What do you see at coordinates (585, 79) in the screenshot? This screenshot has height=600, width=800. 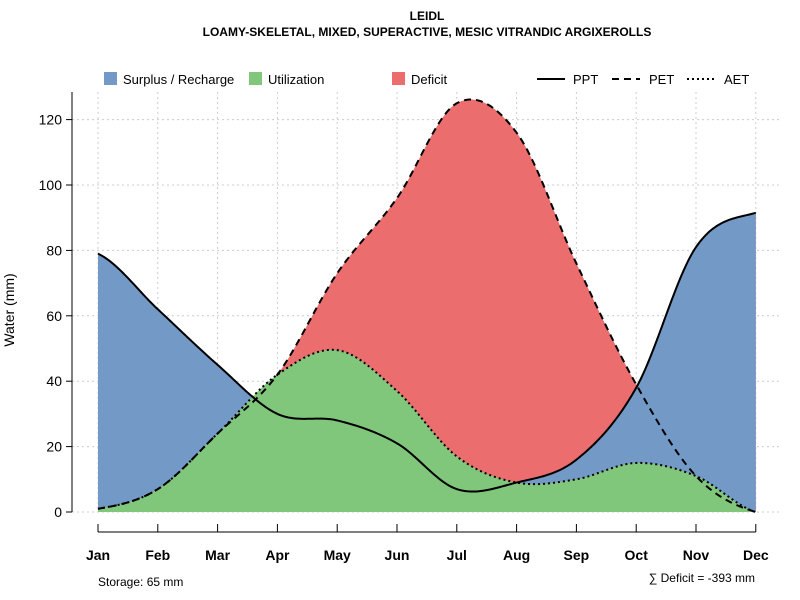 I see `legend-label-ppt: PPT` at bounding box center [585, 79].